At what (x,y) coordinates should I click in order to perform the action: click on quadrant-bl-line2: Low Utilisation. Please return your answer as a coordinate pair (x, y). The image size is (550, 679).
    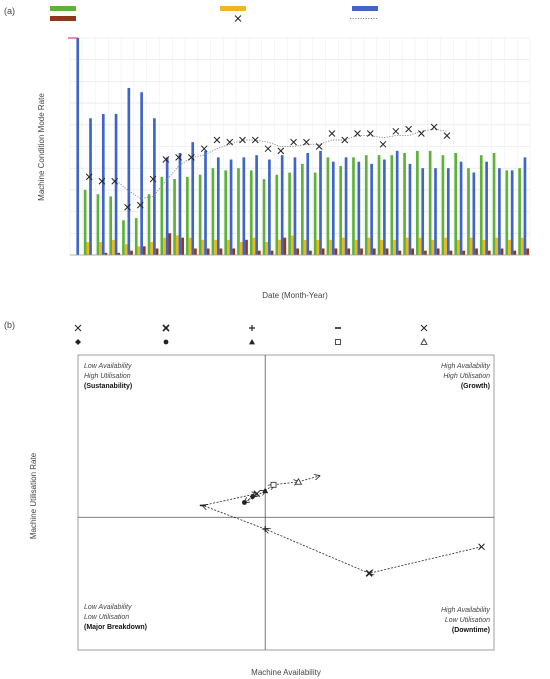
    Looking at the image, I should click on (106, 617).